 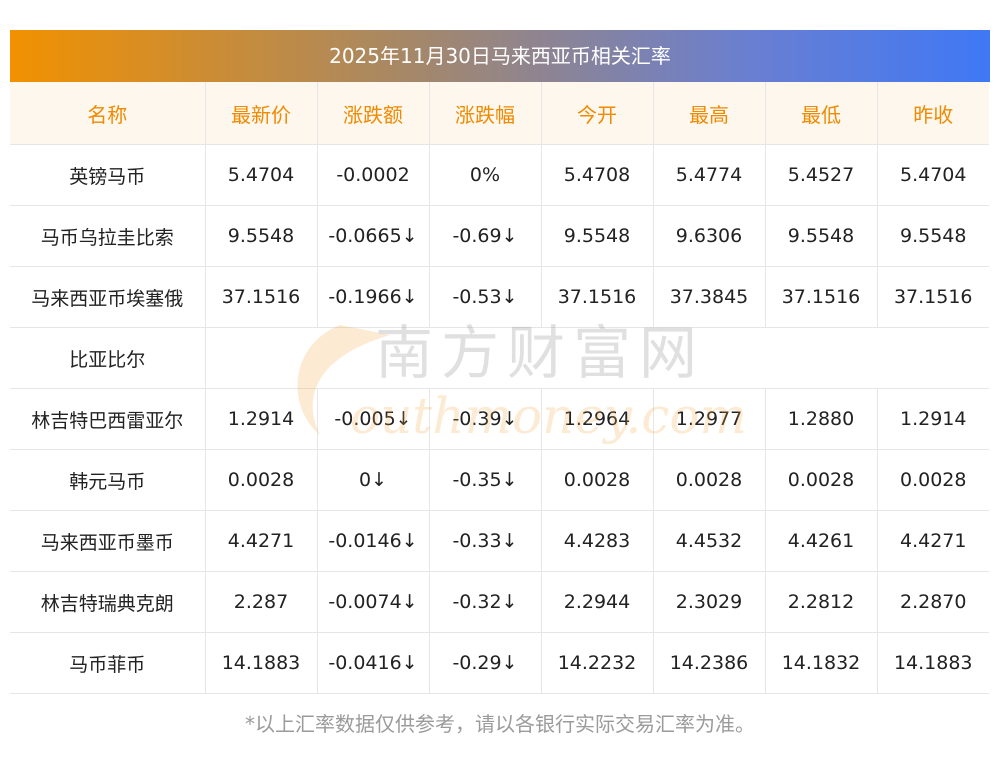 I want to click on low-price: 37.1516, so click(x=820, y=297).